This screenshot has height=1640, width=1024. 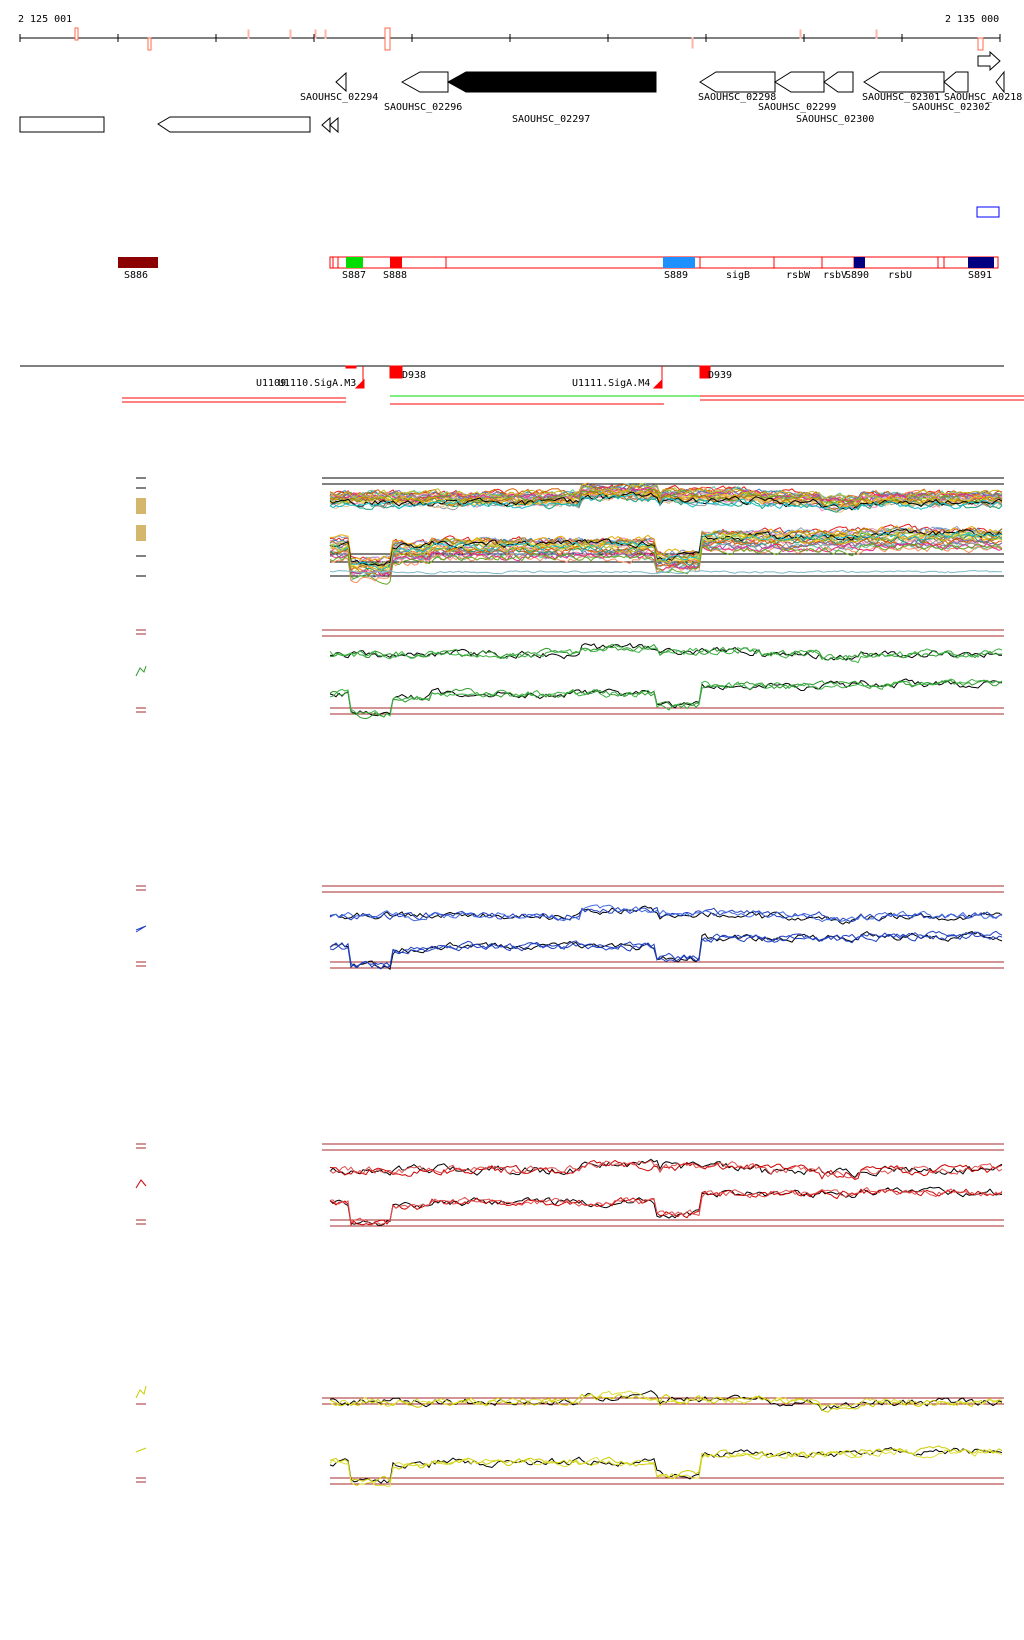 I want to click on promoter-label-d938: D938, so click(x=414, y=375).